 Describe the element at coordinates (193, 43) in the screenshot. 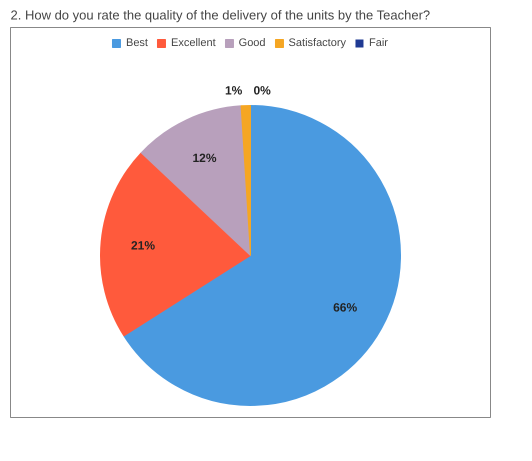

I see `legend-label: Excellent` at that location.